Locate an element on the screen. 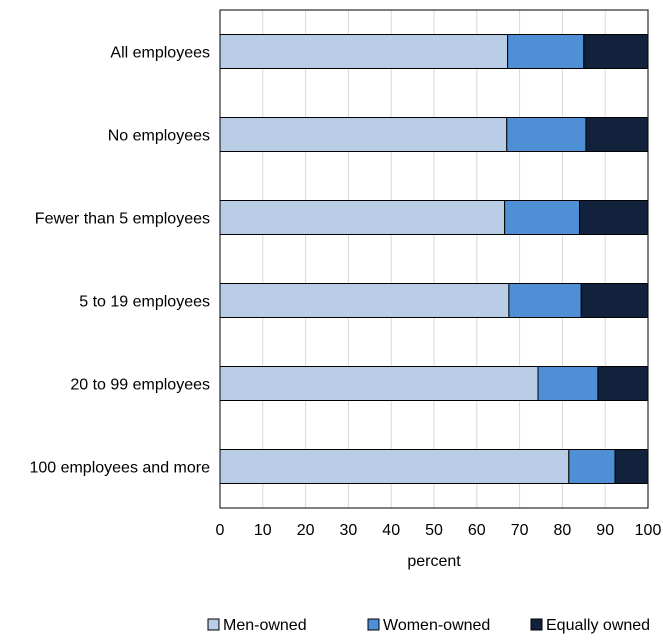 The width and height of the screenshot is (663, 642). category-label: All employees is located at coordinates (160, 53).